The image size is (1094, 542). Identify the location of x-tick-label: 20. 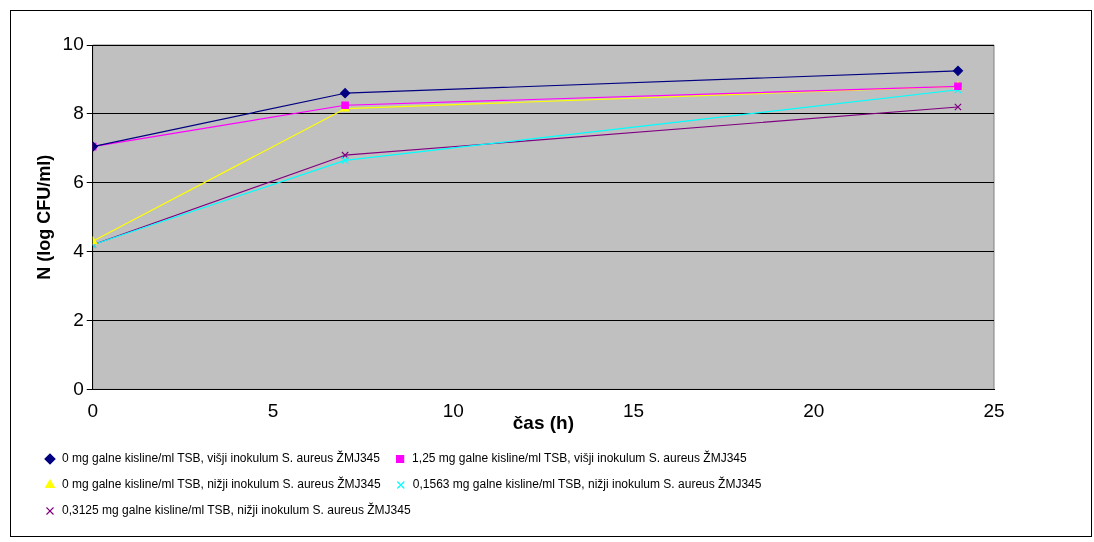
(814, 411).